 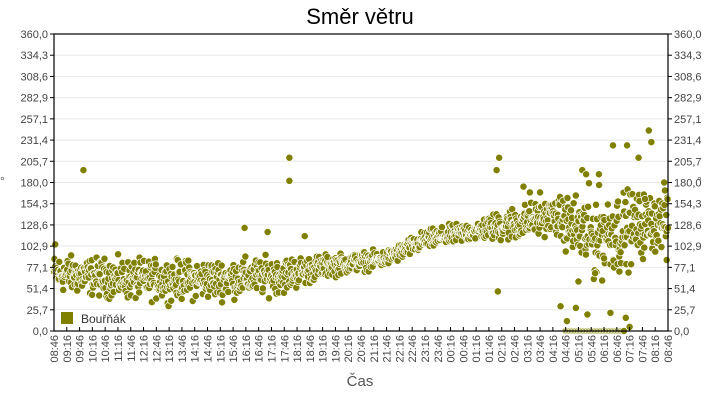 I want to click on x-tick-label: 19:16, so click(x=324, y=349).